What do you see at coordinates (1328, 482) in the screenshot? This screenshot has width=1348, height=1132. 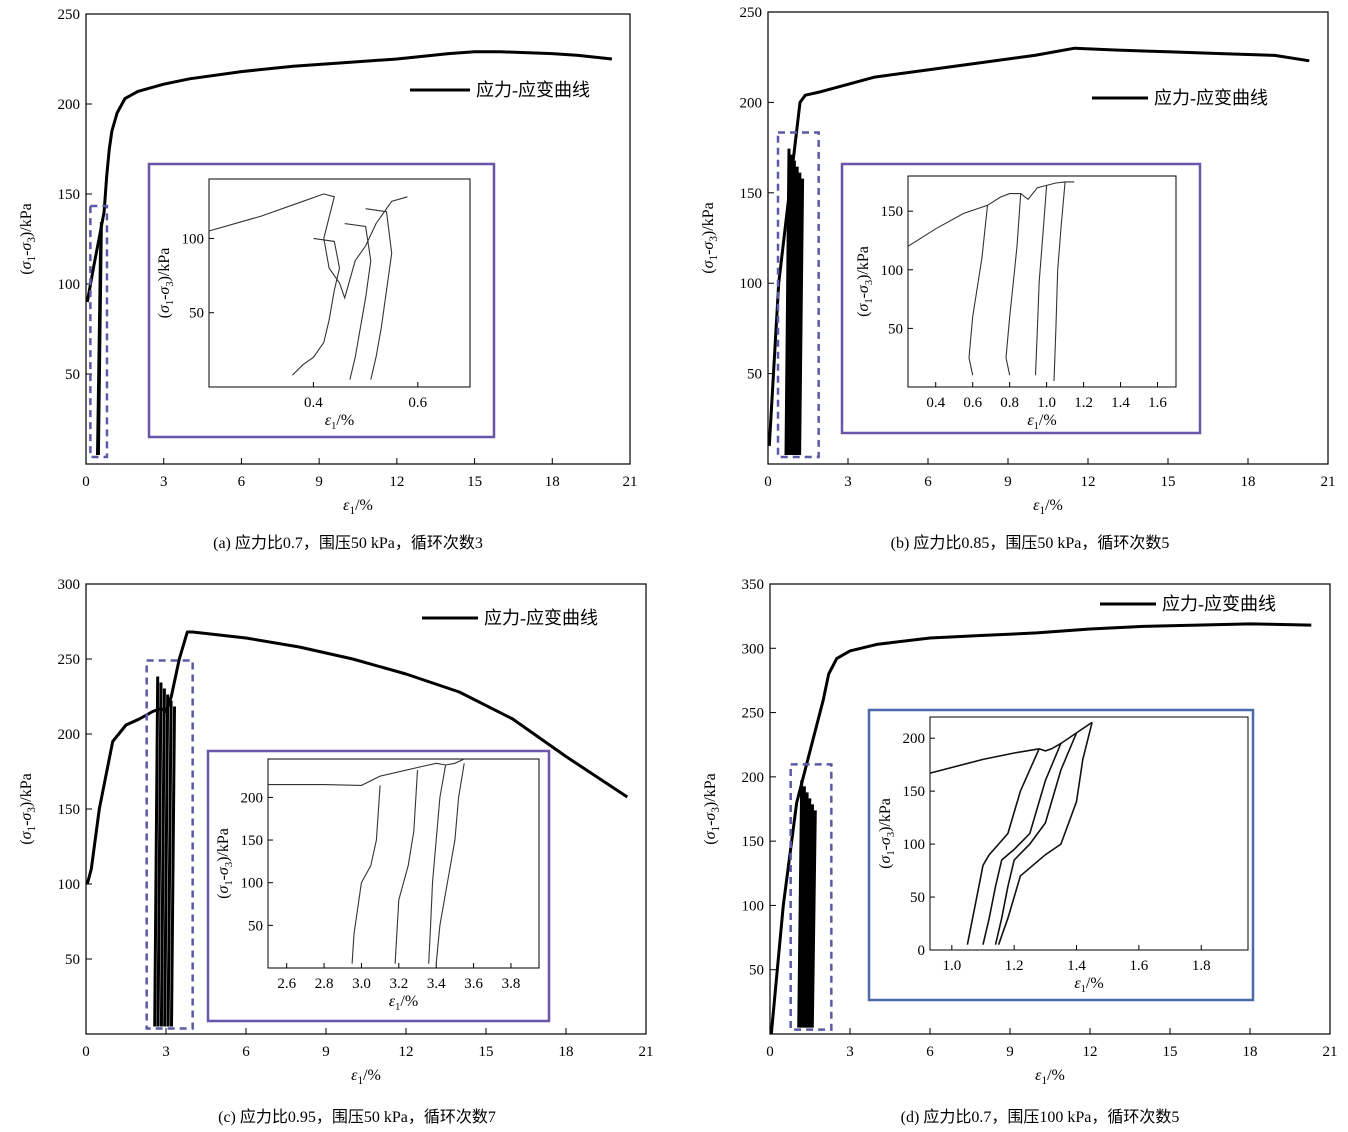 I see `x-tick-label: 21` at bounding box center [1328, 482].